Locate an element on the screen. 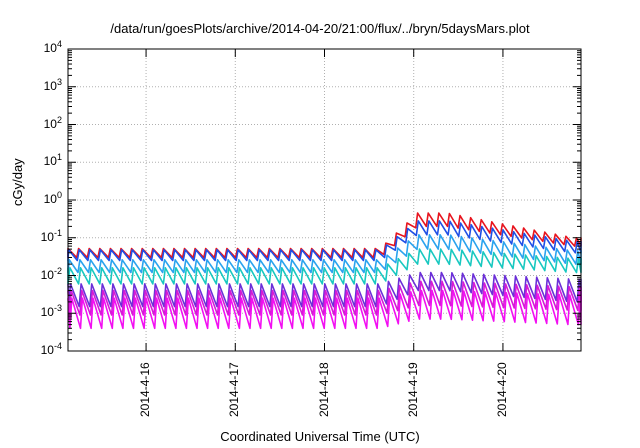 Image resolution: width=640 pixels, height=448 pixels. y-tick-label: 10⁻⁴ is located at coordinates (51, 349).